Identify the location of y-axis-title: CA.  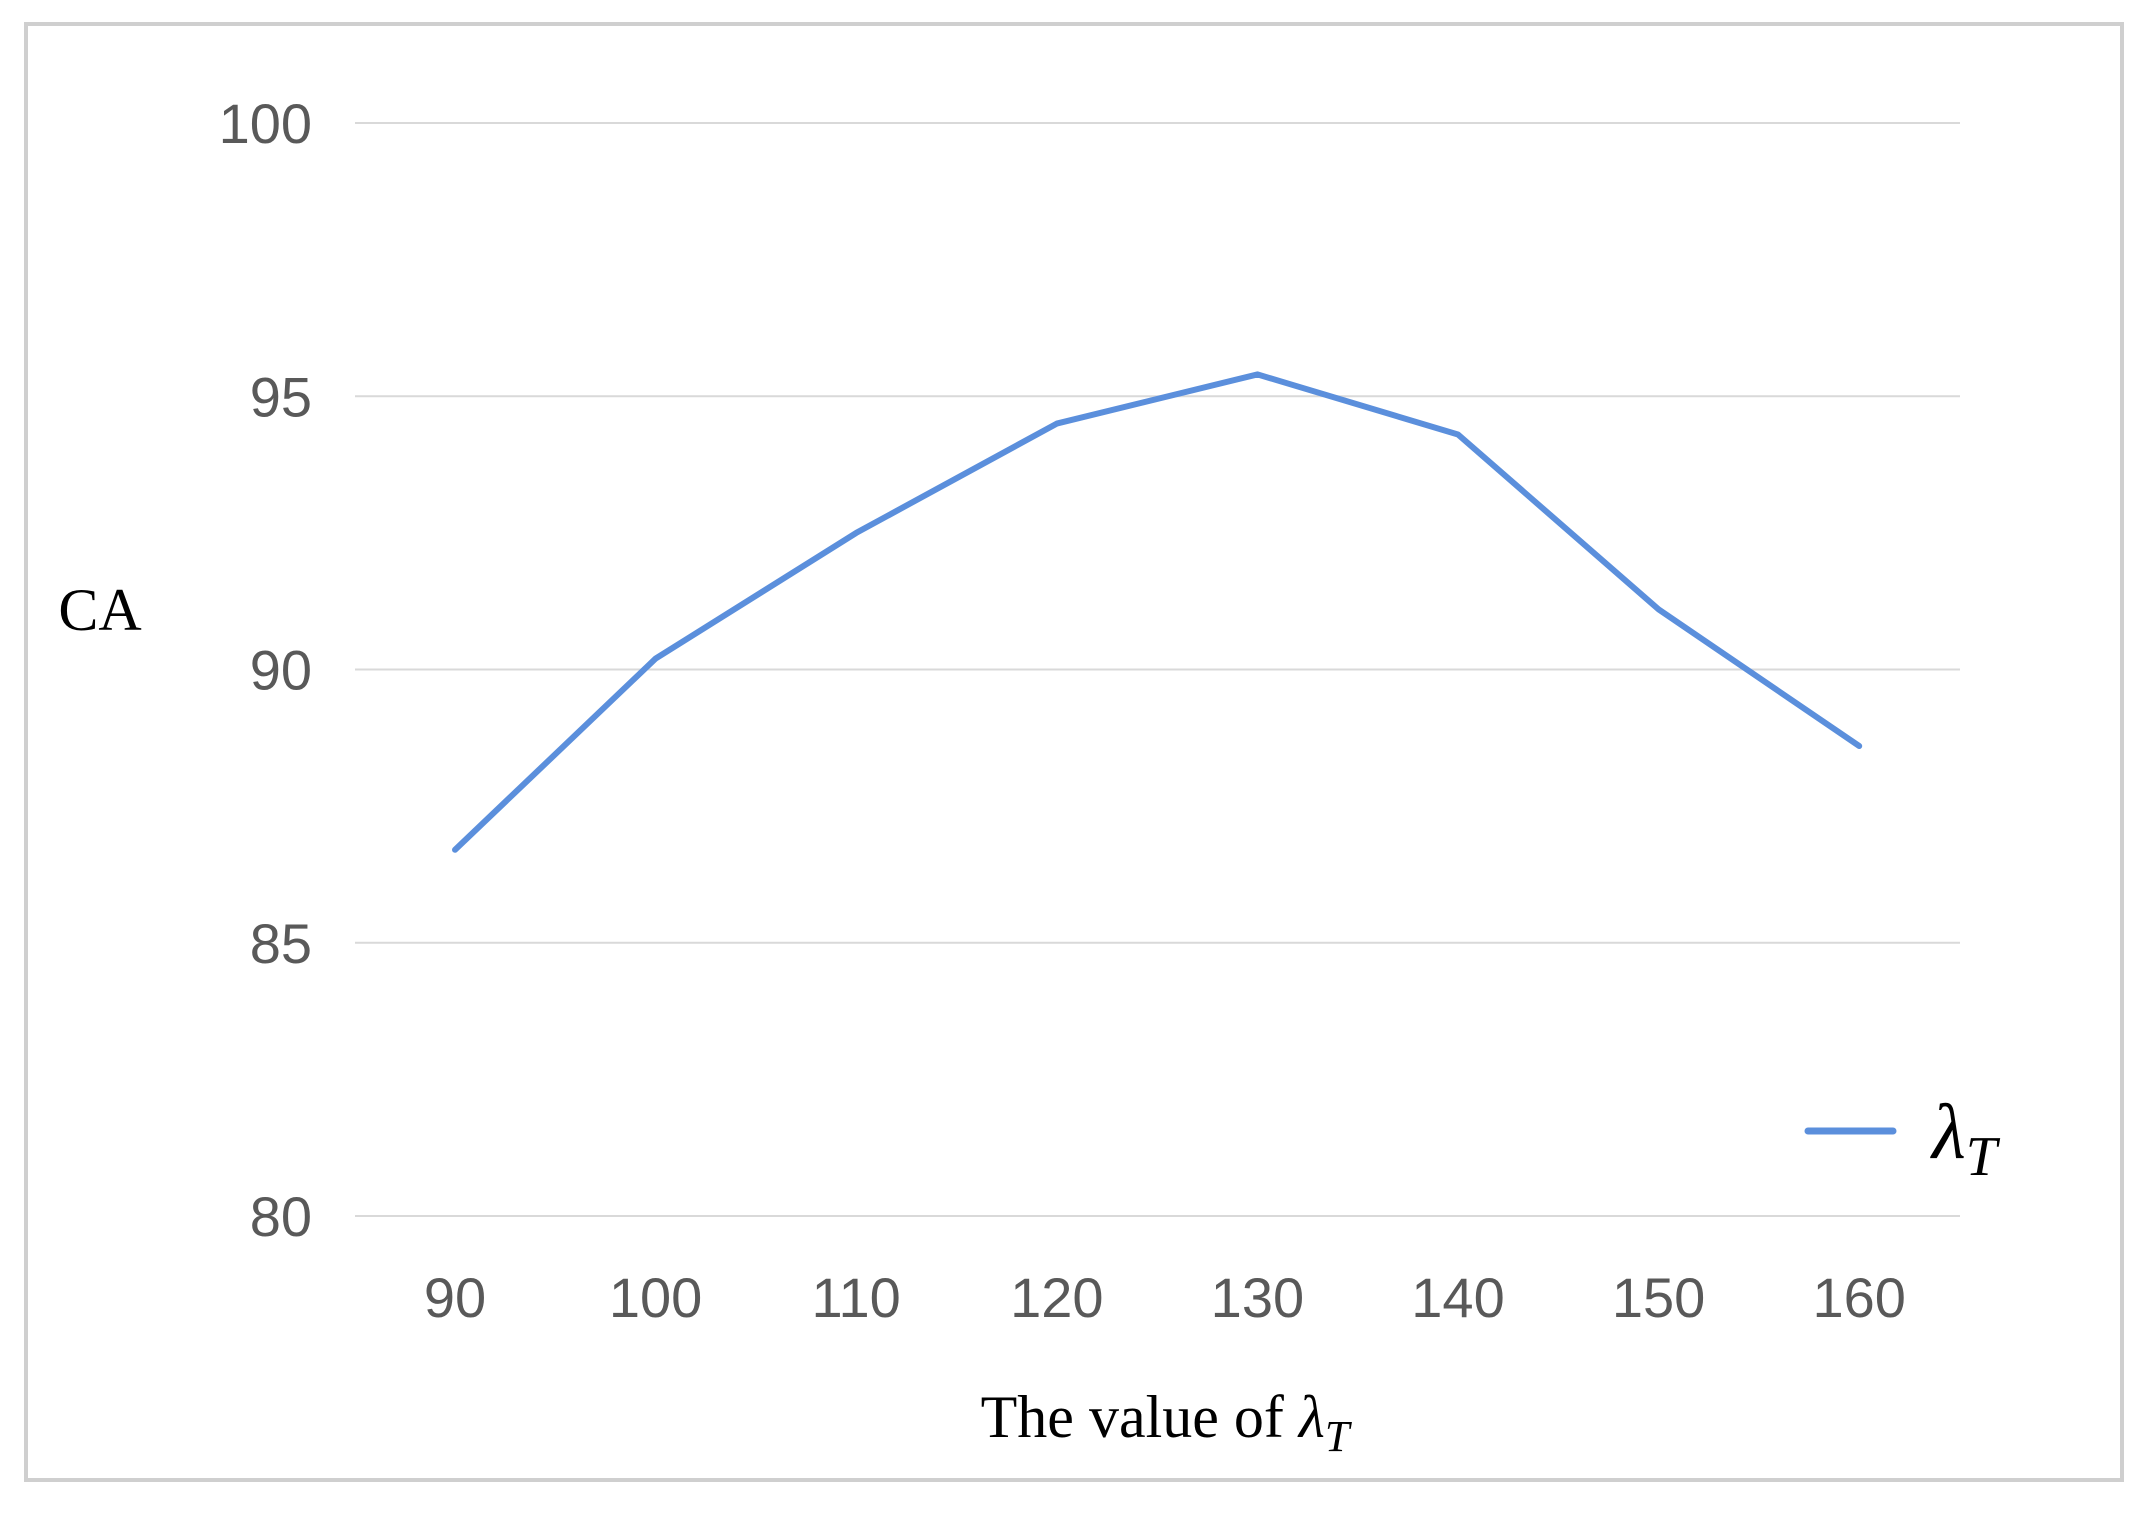
(99, 610).